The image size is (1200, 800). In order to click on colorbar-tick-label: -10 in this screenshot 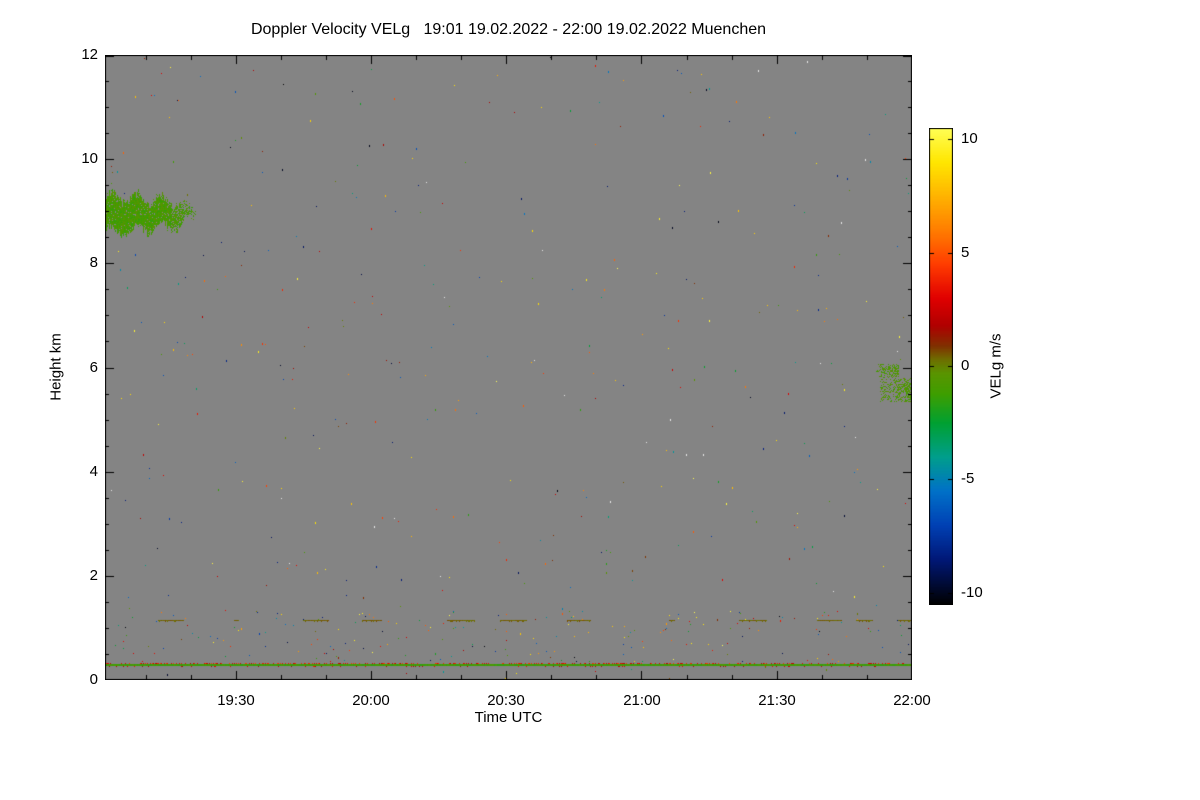, I will do `click(972, 592)`.